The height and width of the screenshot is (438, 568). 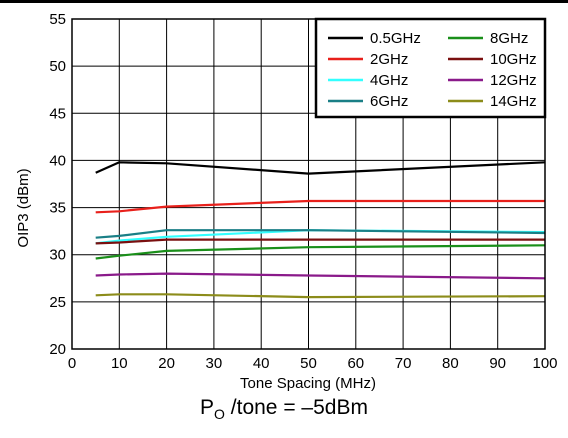 I want to click on caption-p: P, so click(x=207, y=407).